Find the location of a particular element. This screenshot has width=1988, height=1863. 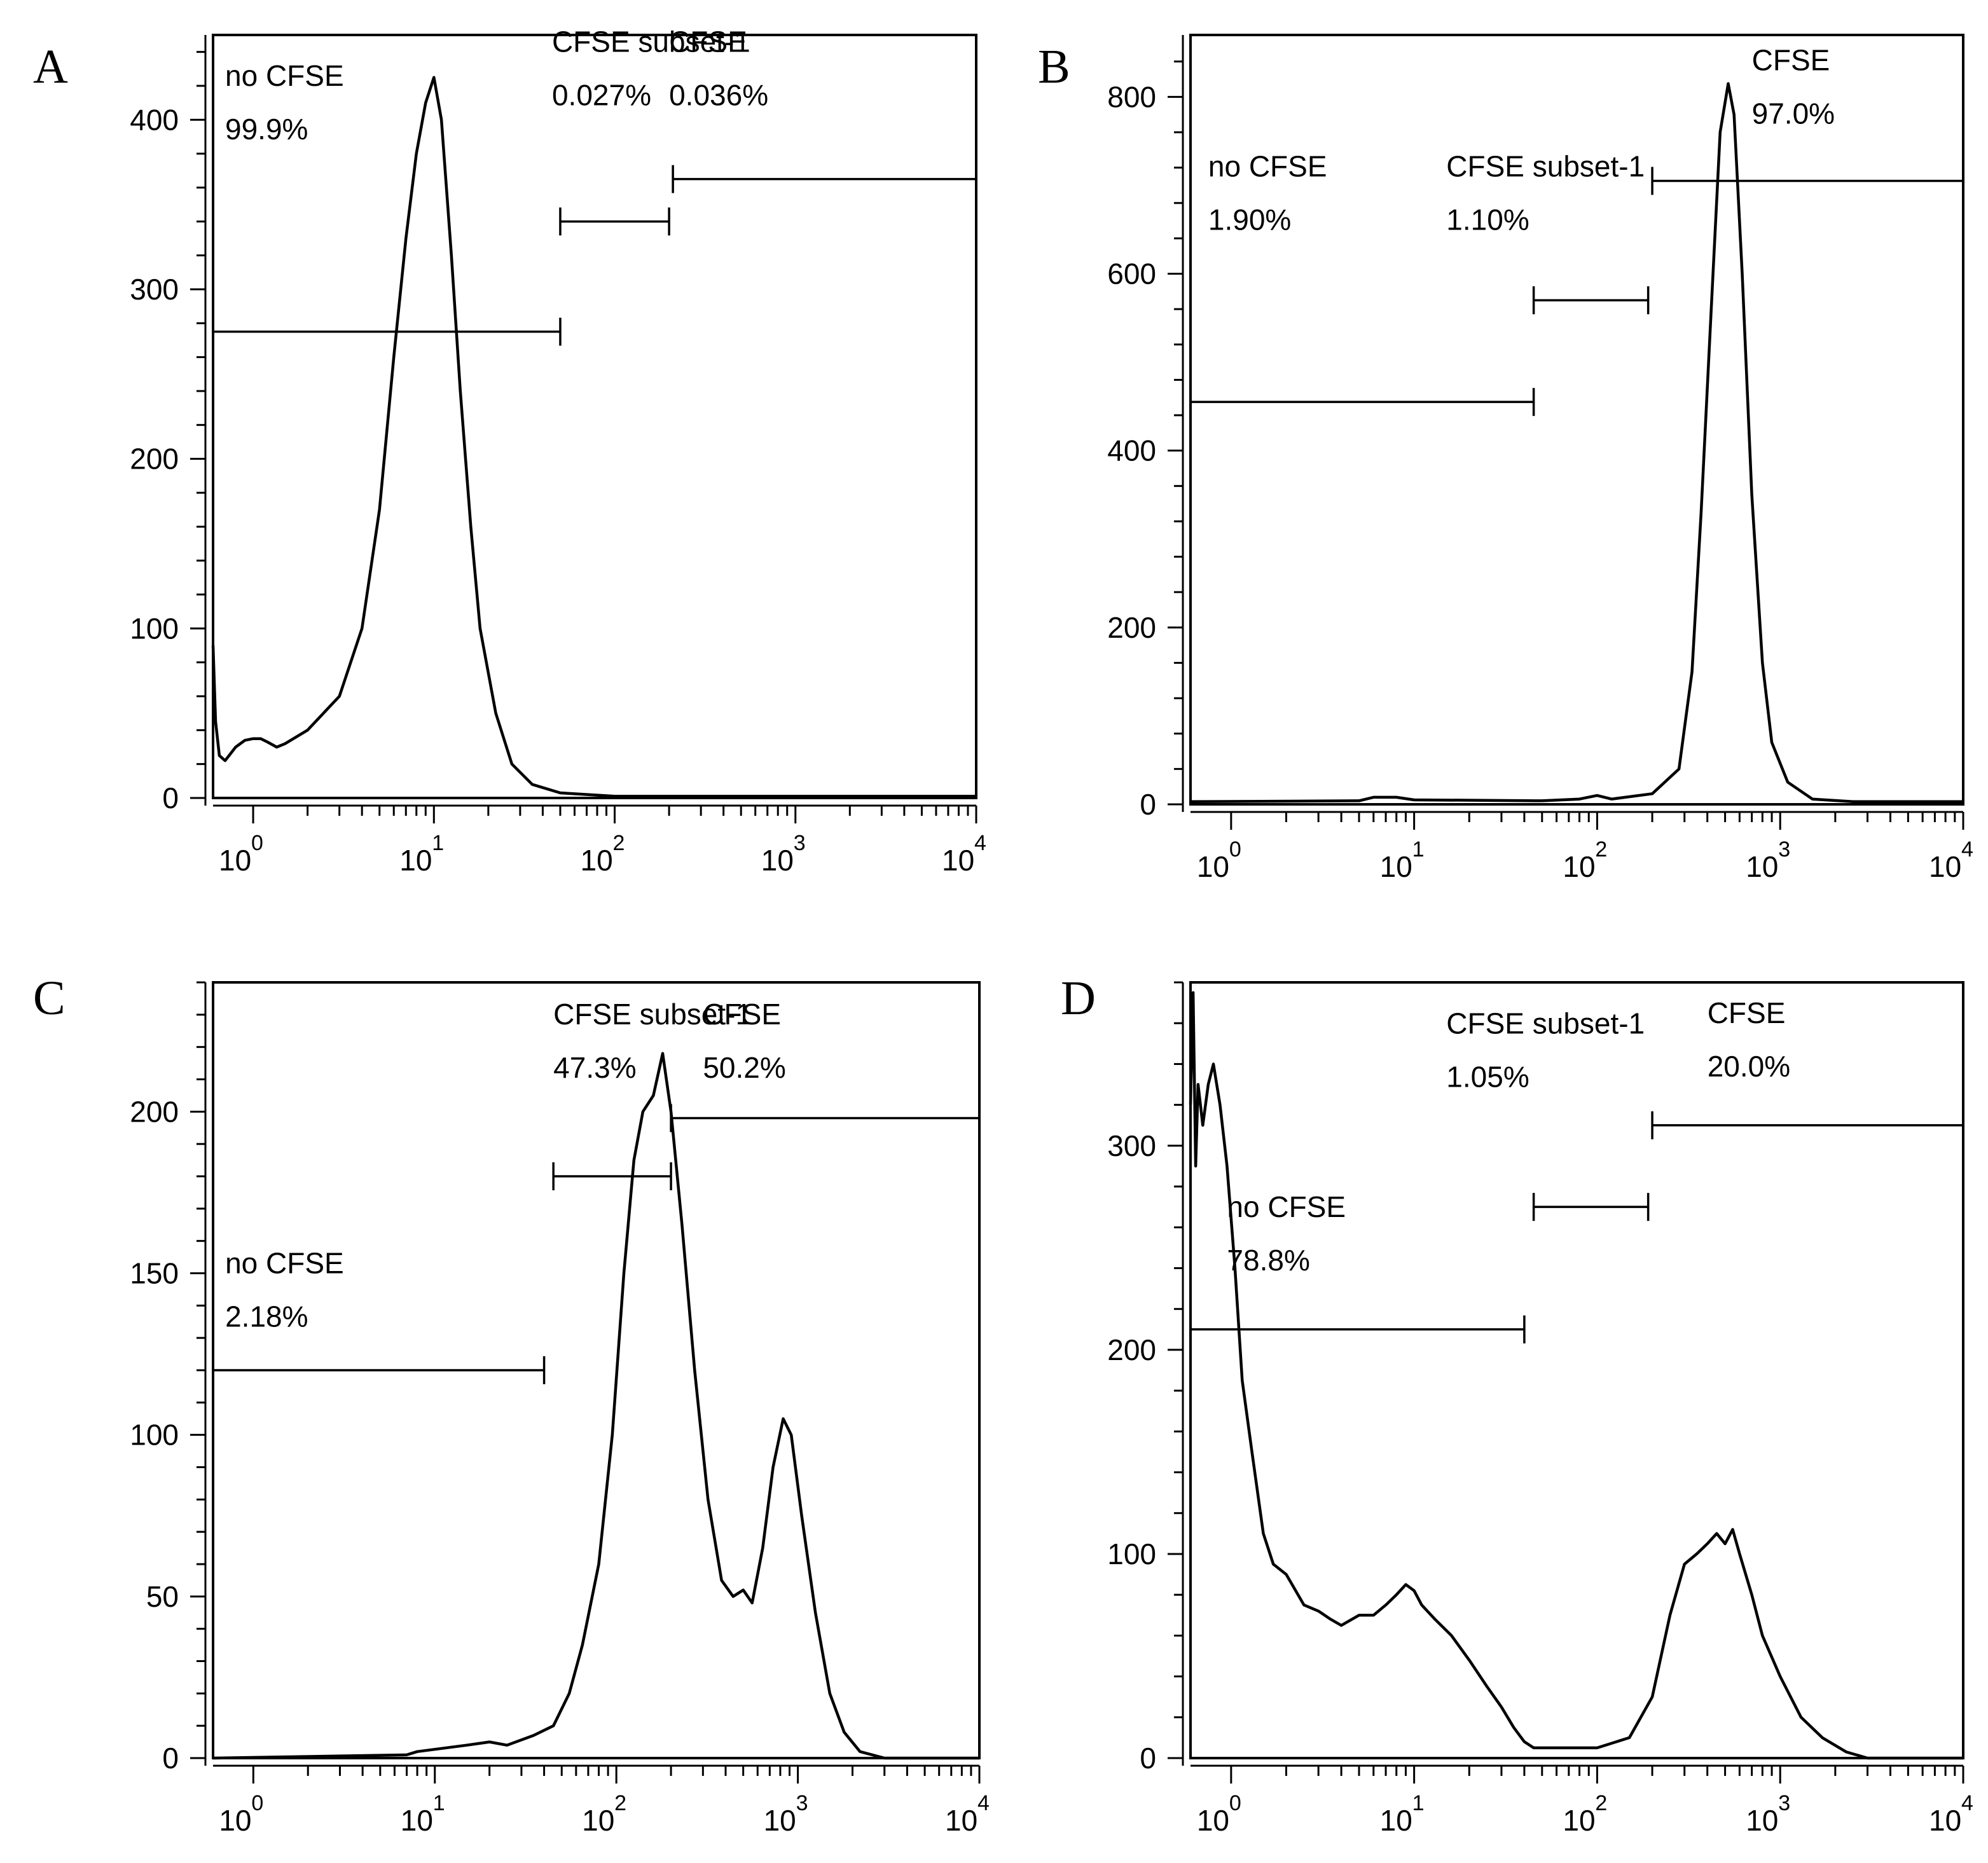

gate-percent-label: 78.8% is located at coordinates (1268, 1260).